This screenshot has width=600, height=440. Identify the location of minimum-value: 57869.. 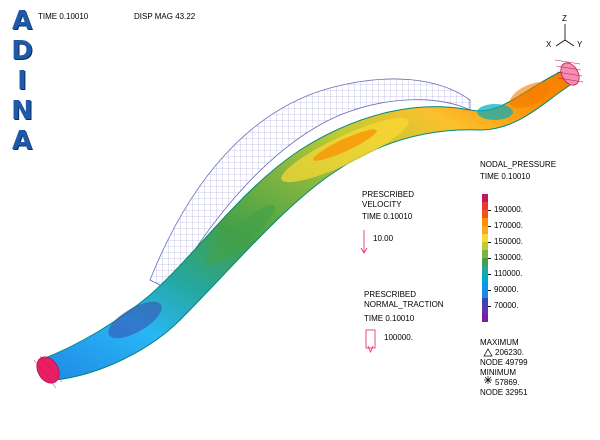
(507, 382).